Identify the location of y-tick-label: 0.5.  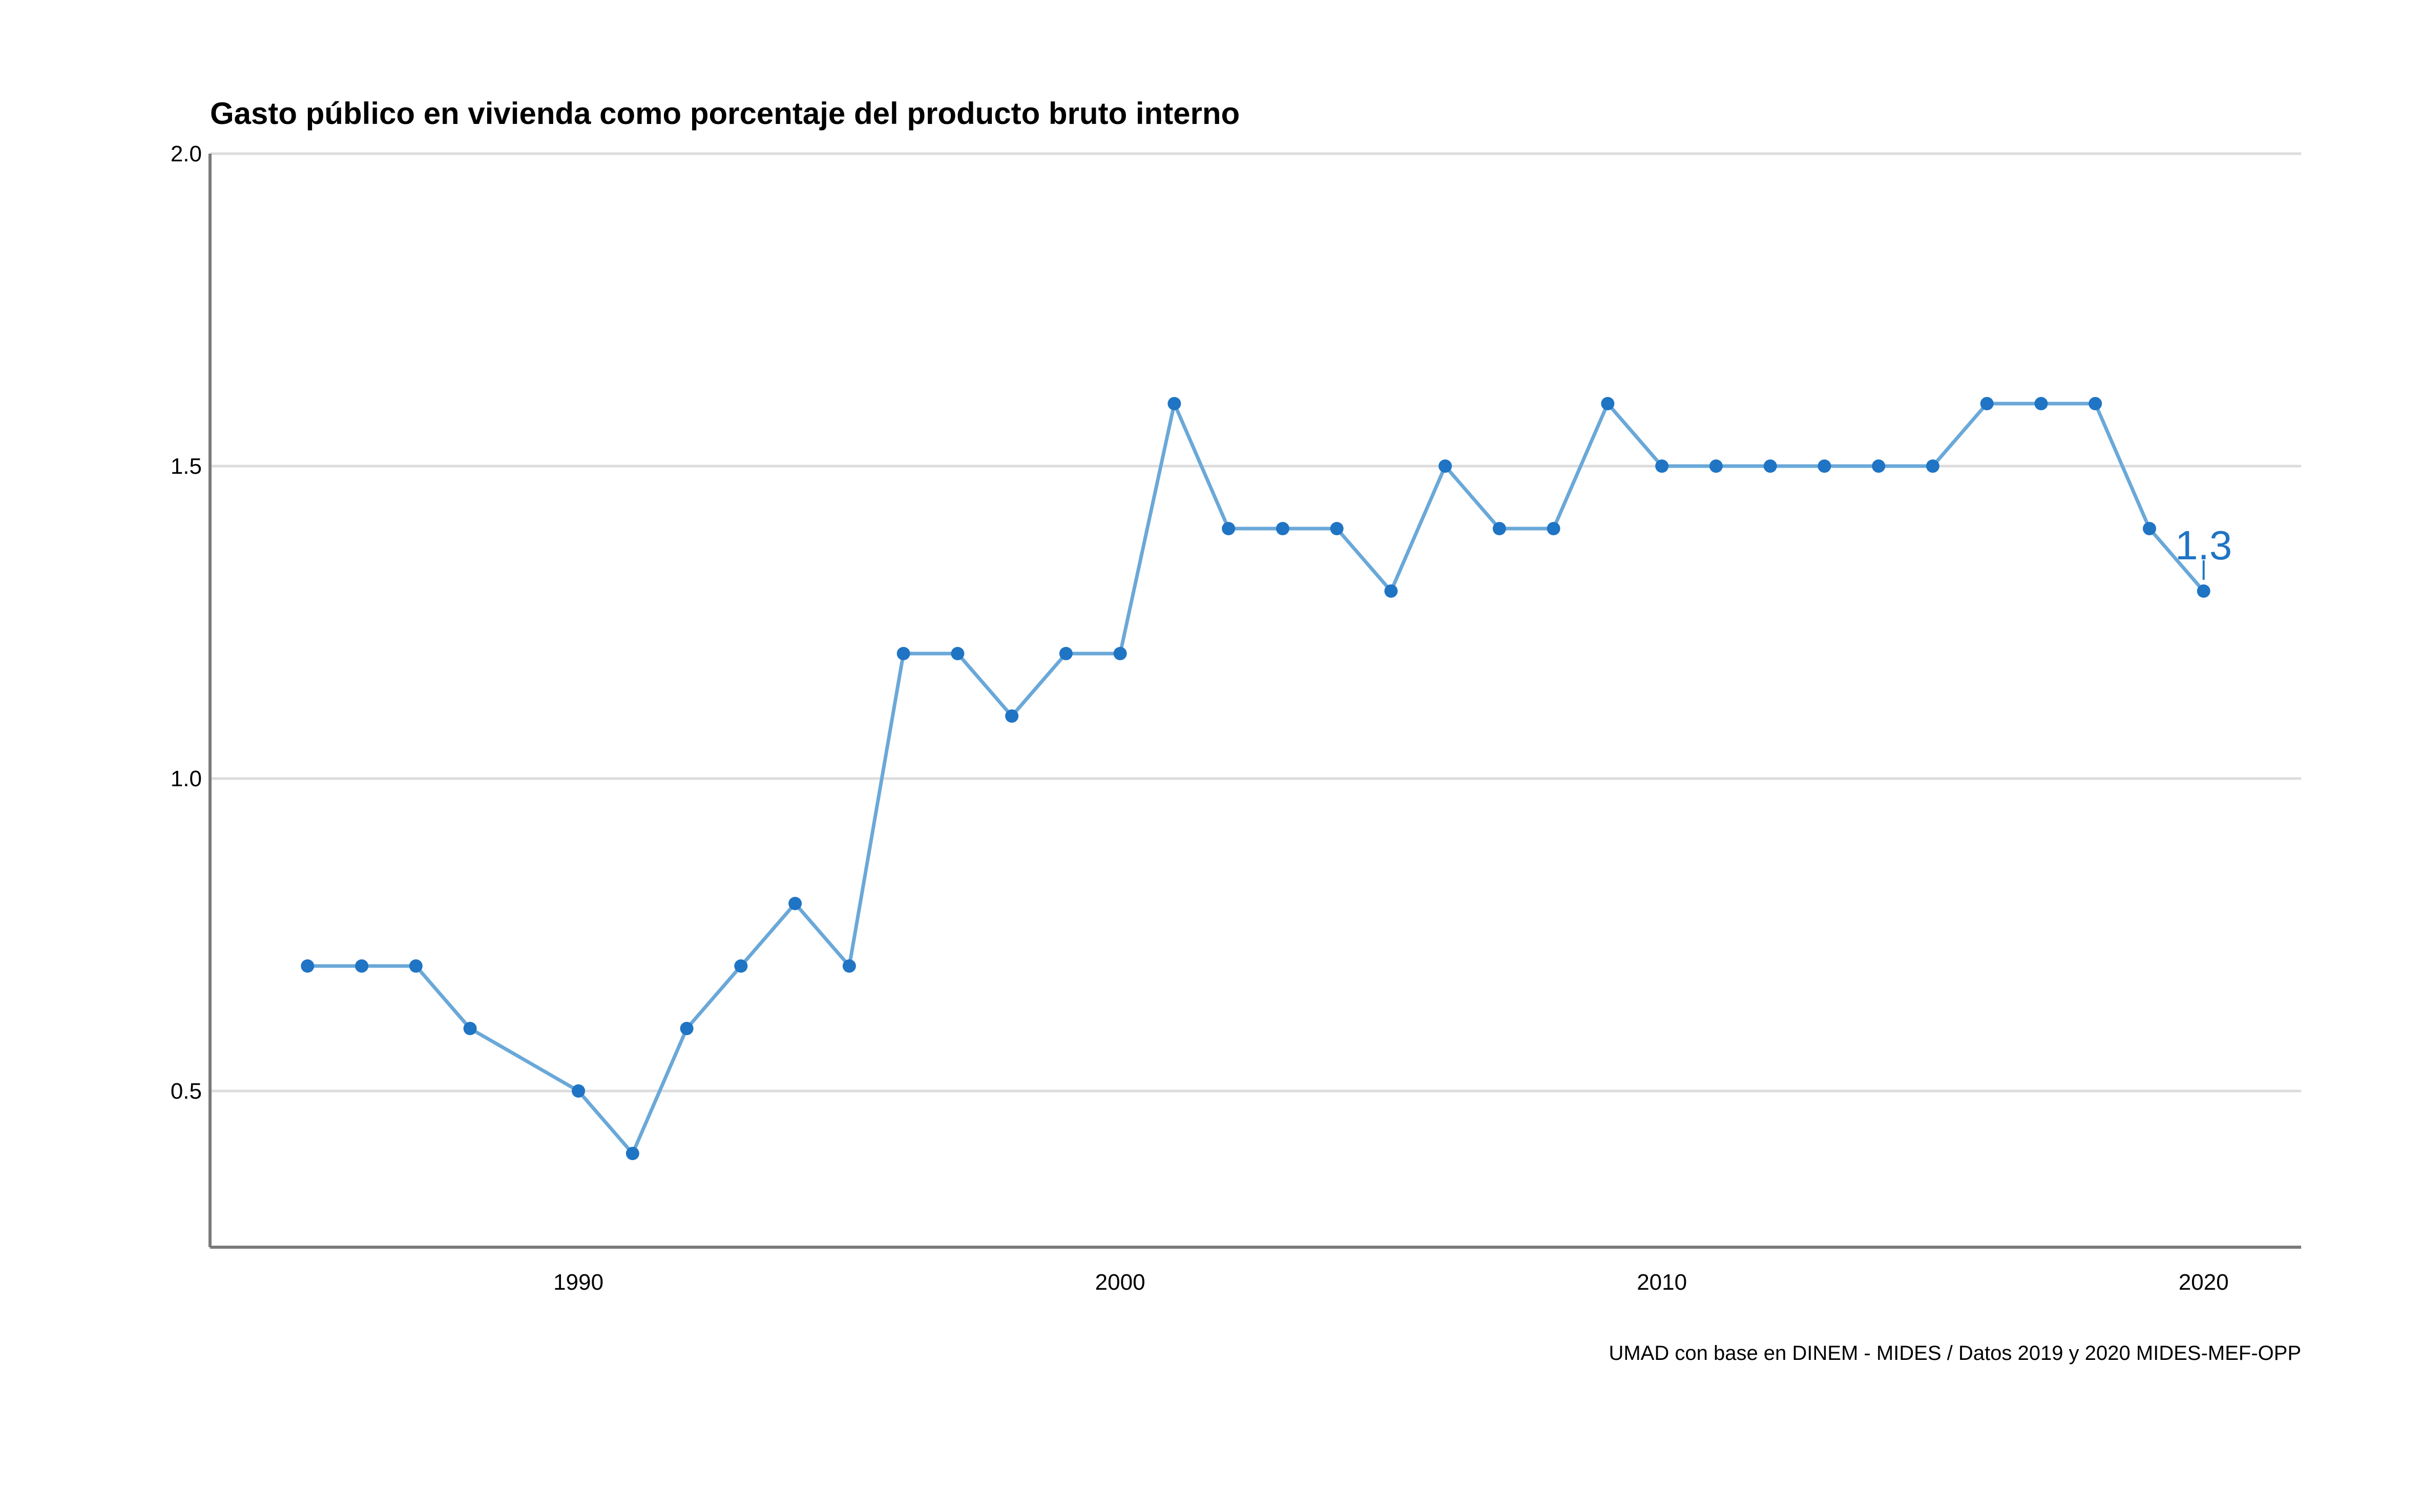
(186, 1091).